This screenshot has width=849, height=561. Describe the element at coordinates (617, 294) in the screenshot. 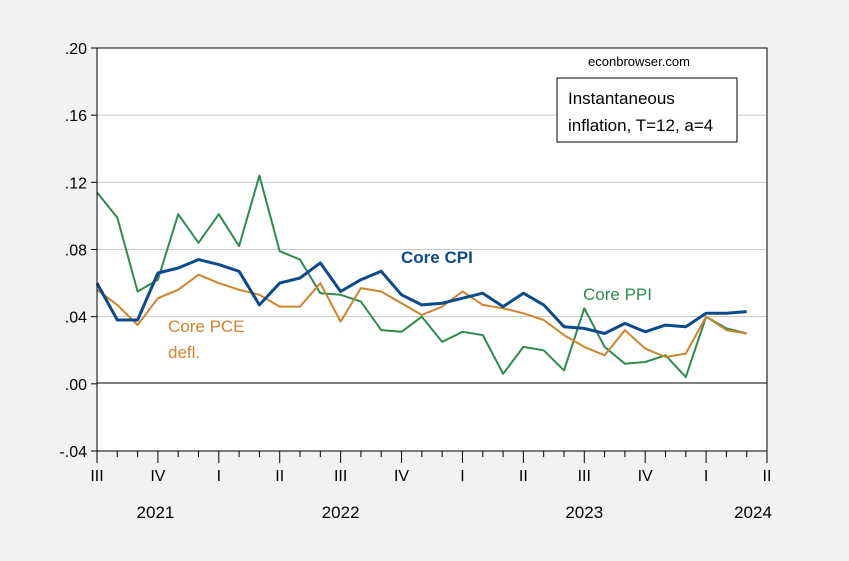

I see `label-core-ppi: Core PPI` at that location.